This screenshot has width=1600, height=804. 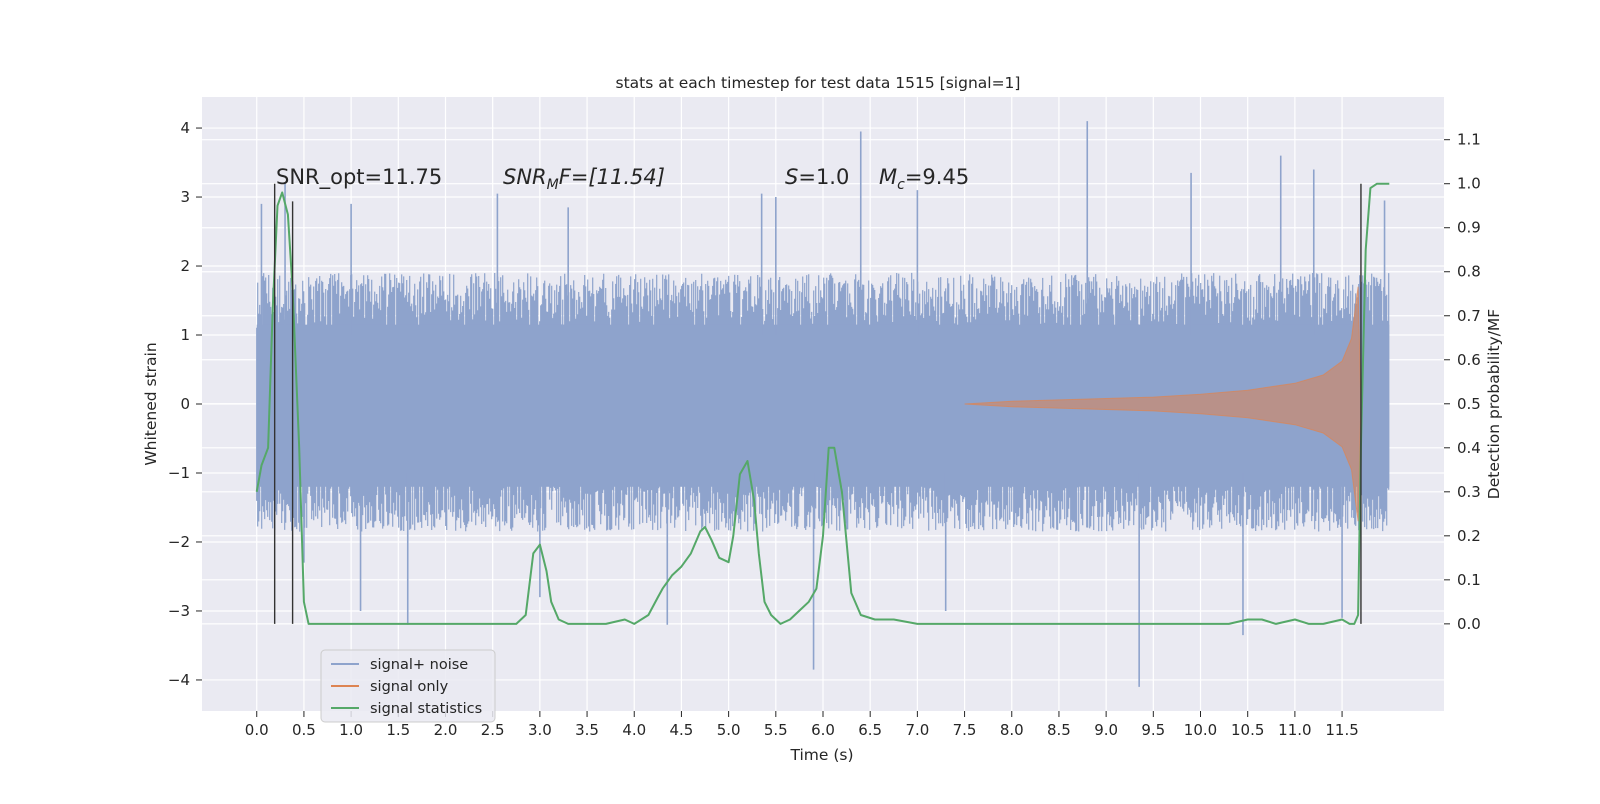 What do you see at coordinates (185, 128) in the screenshot?
I see `left-y-tick-label: 4` at bounding box center [185, 128].